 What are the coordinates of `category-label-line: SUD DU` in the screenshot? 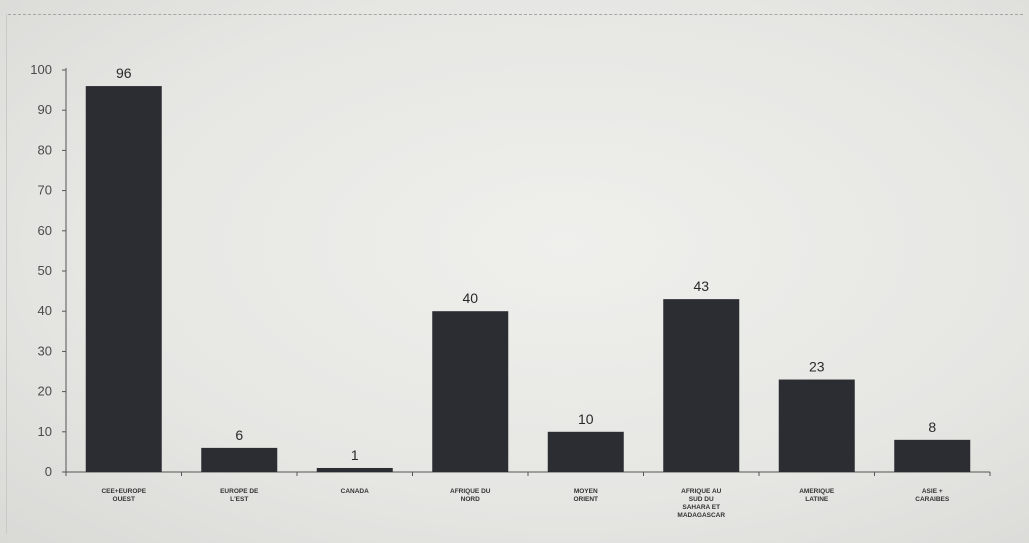 It's located at (701, 499).